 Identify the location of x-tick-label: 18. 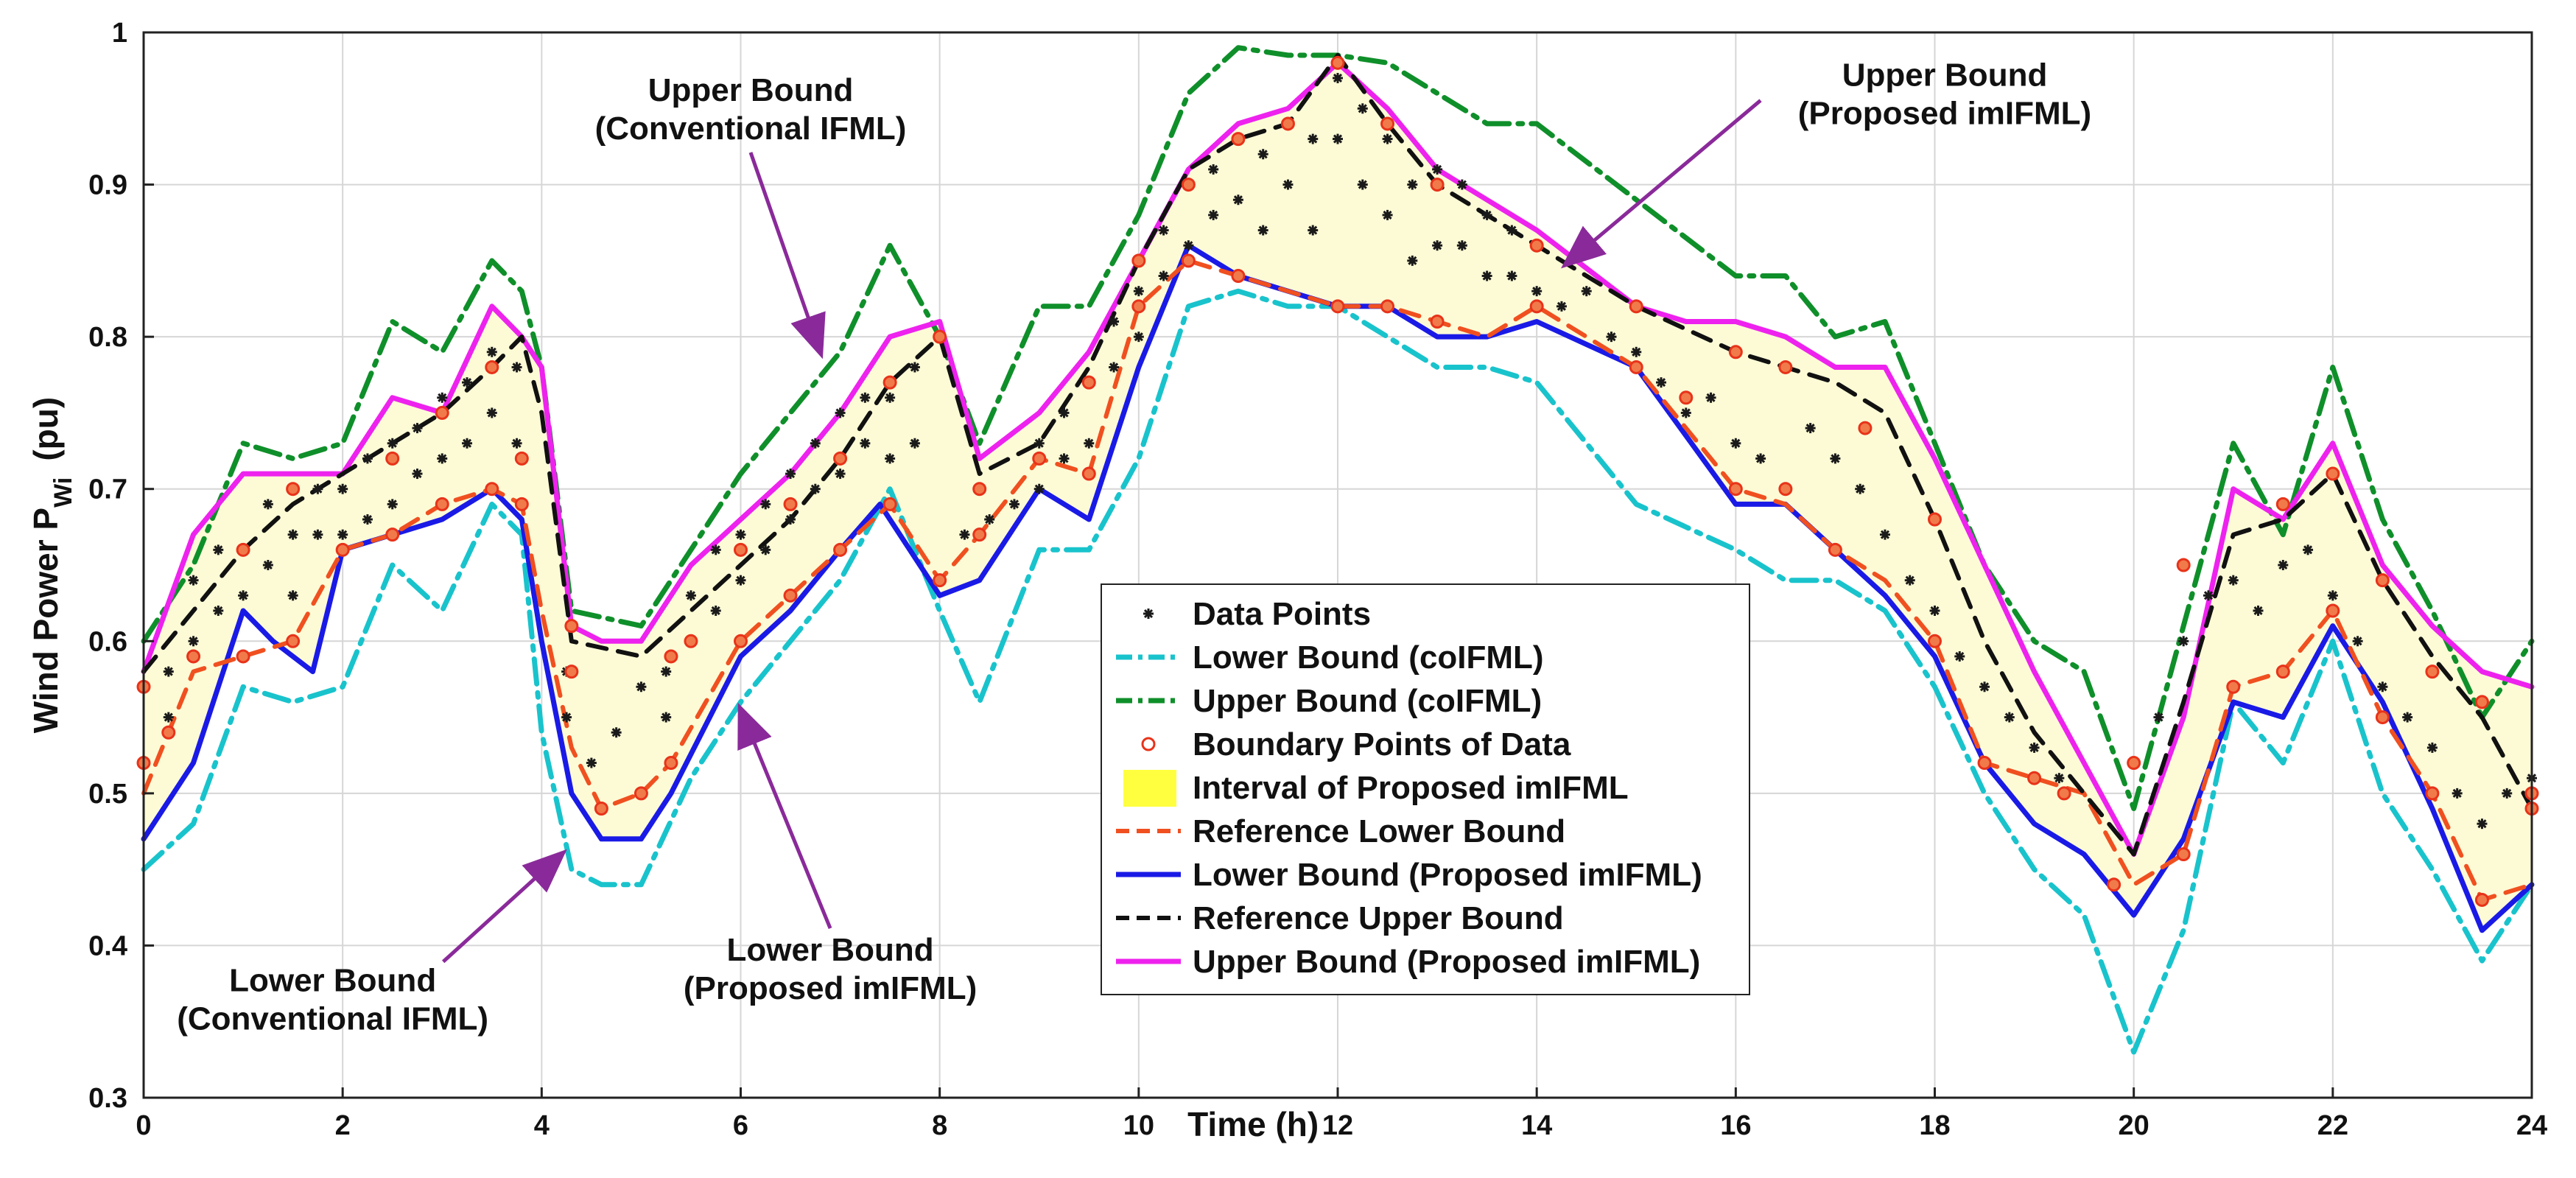
(1935, 1125).